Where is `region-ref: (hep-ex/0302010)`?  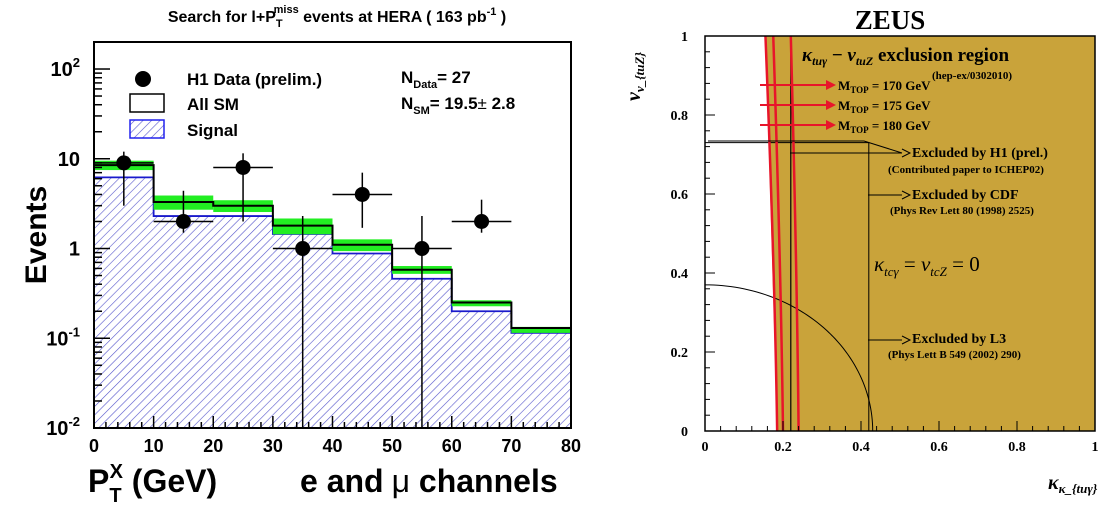
region-ref: (hep-ex/0302010) is located at coordinates (972, 76).